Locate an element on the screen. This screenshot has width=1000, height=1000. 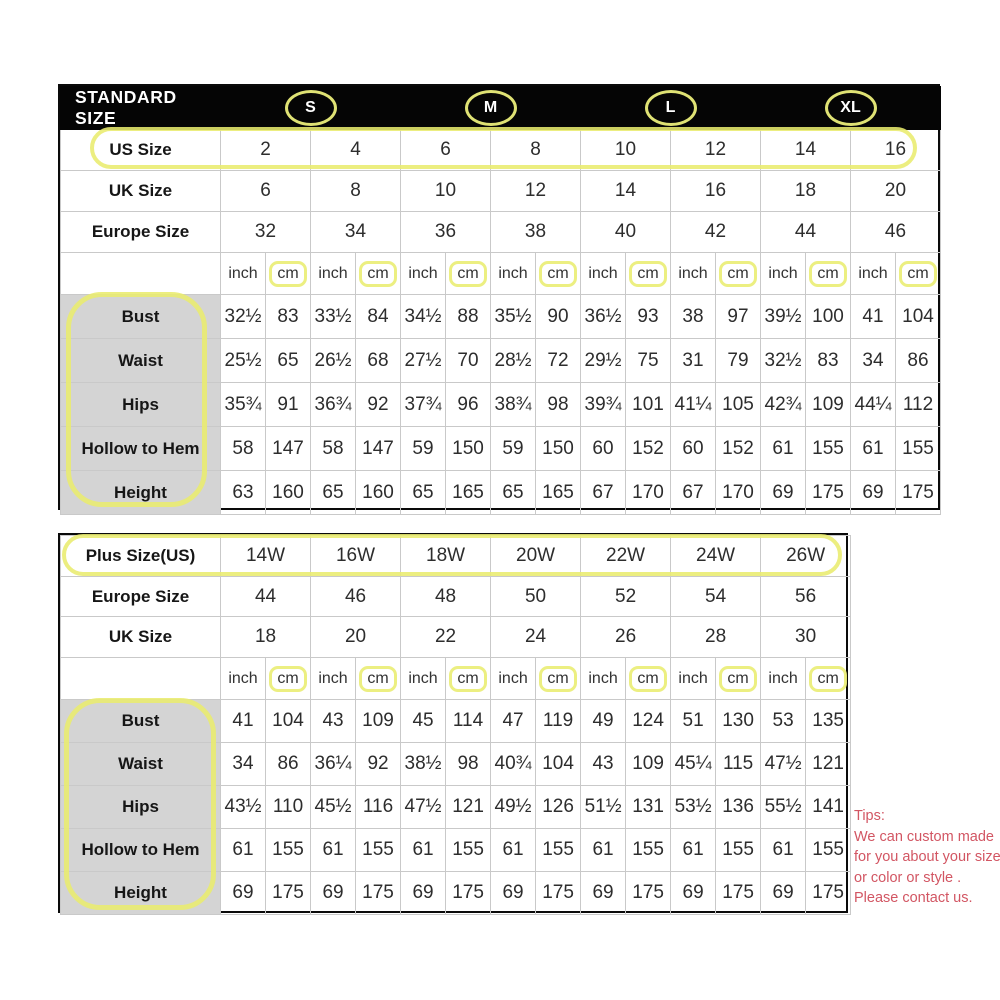
header-size-cell: S is located at coordinates (310, 108).